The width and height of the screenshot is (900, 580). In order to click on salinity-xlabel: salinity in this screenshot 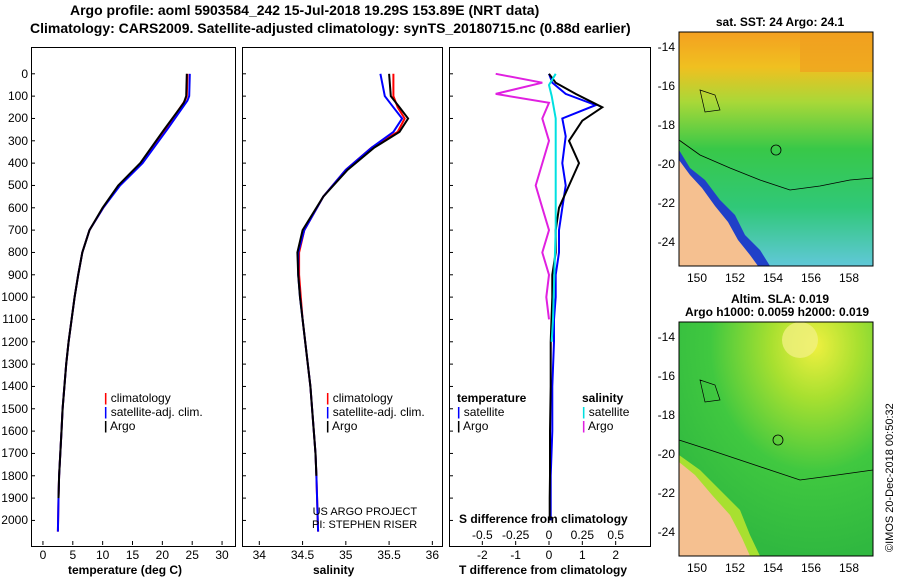, I will do `click(334, 570)`.